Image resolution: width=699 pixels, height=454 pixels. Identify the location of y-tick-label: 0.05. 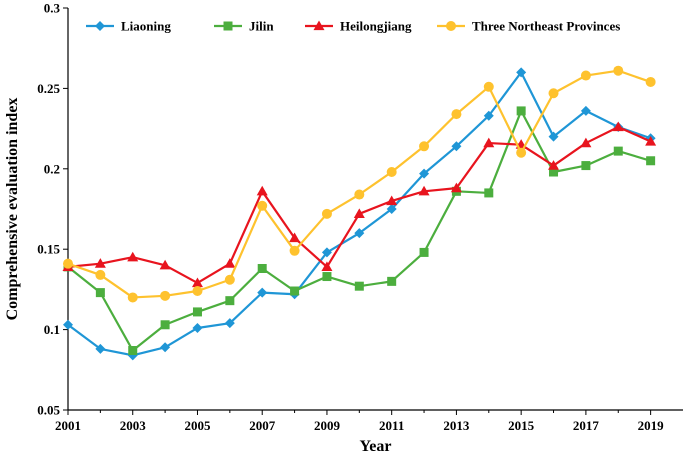
(48, 410).